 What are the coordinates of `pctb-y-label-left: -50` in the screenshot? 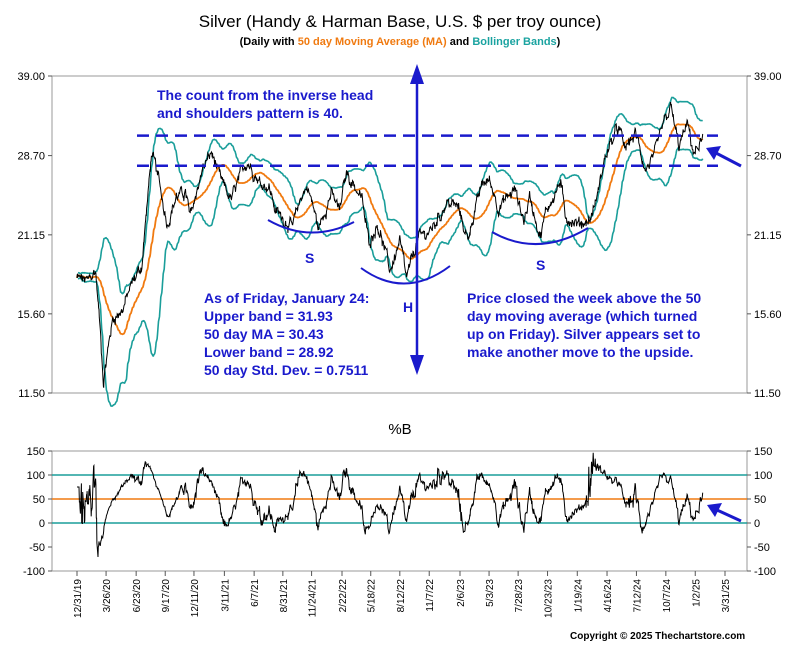 It's located at (37, 548).